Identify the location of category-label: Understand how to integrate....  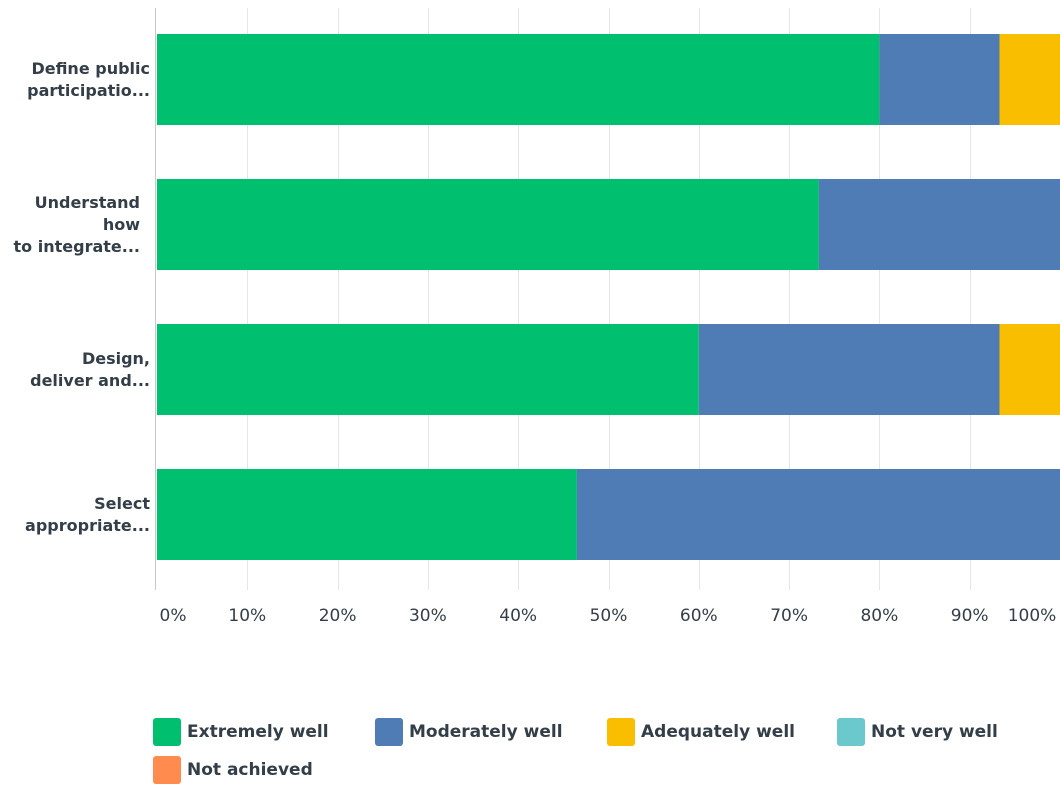
(70, 225).